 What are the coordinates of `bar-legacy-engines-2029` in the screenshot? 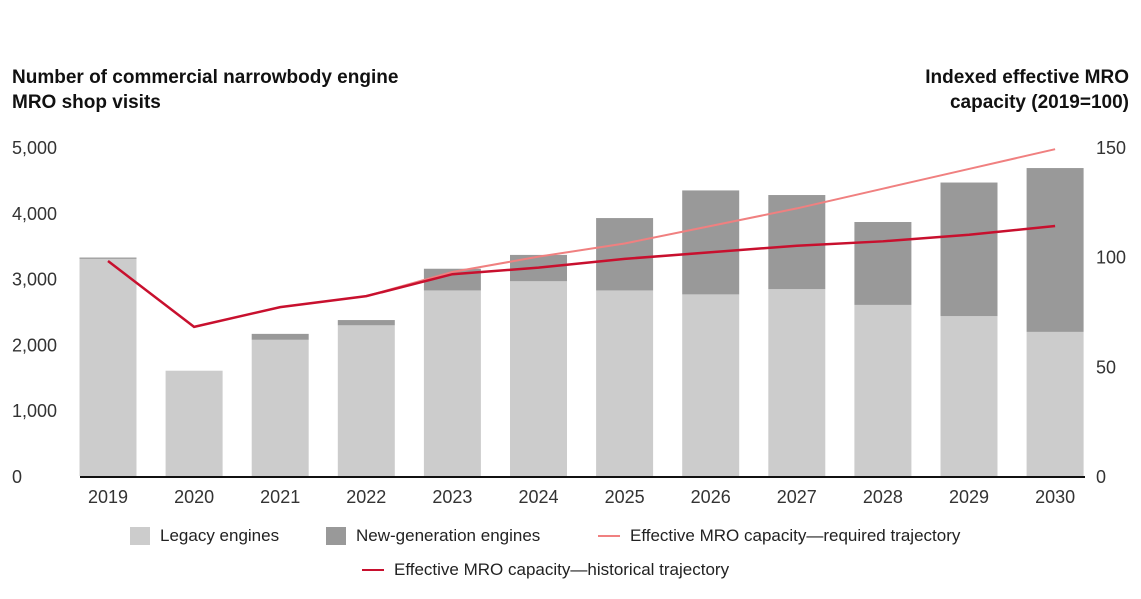 It's located at (969, 396).